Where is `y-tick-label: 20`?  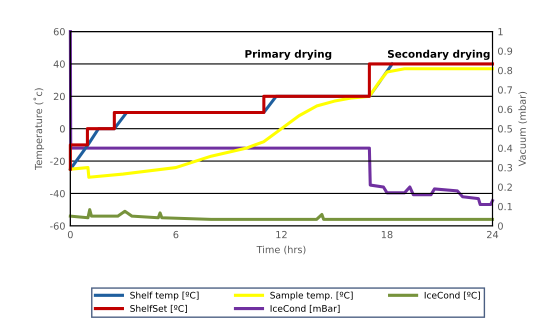 y-tick-label: 20 is located at coordinates (59, 96).